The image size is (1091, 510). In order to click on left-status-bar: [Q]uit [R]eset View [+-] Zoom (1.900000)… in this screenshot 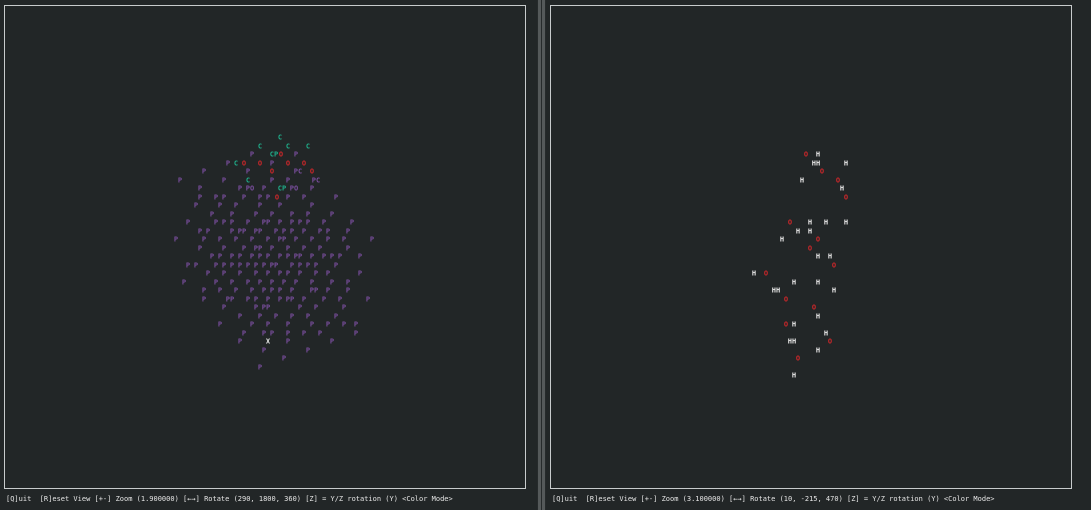, I will do `click(229, 499)`.